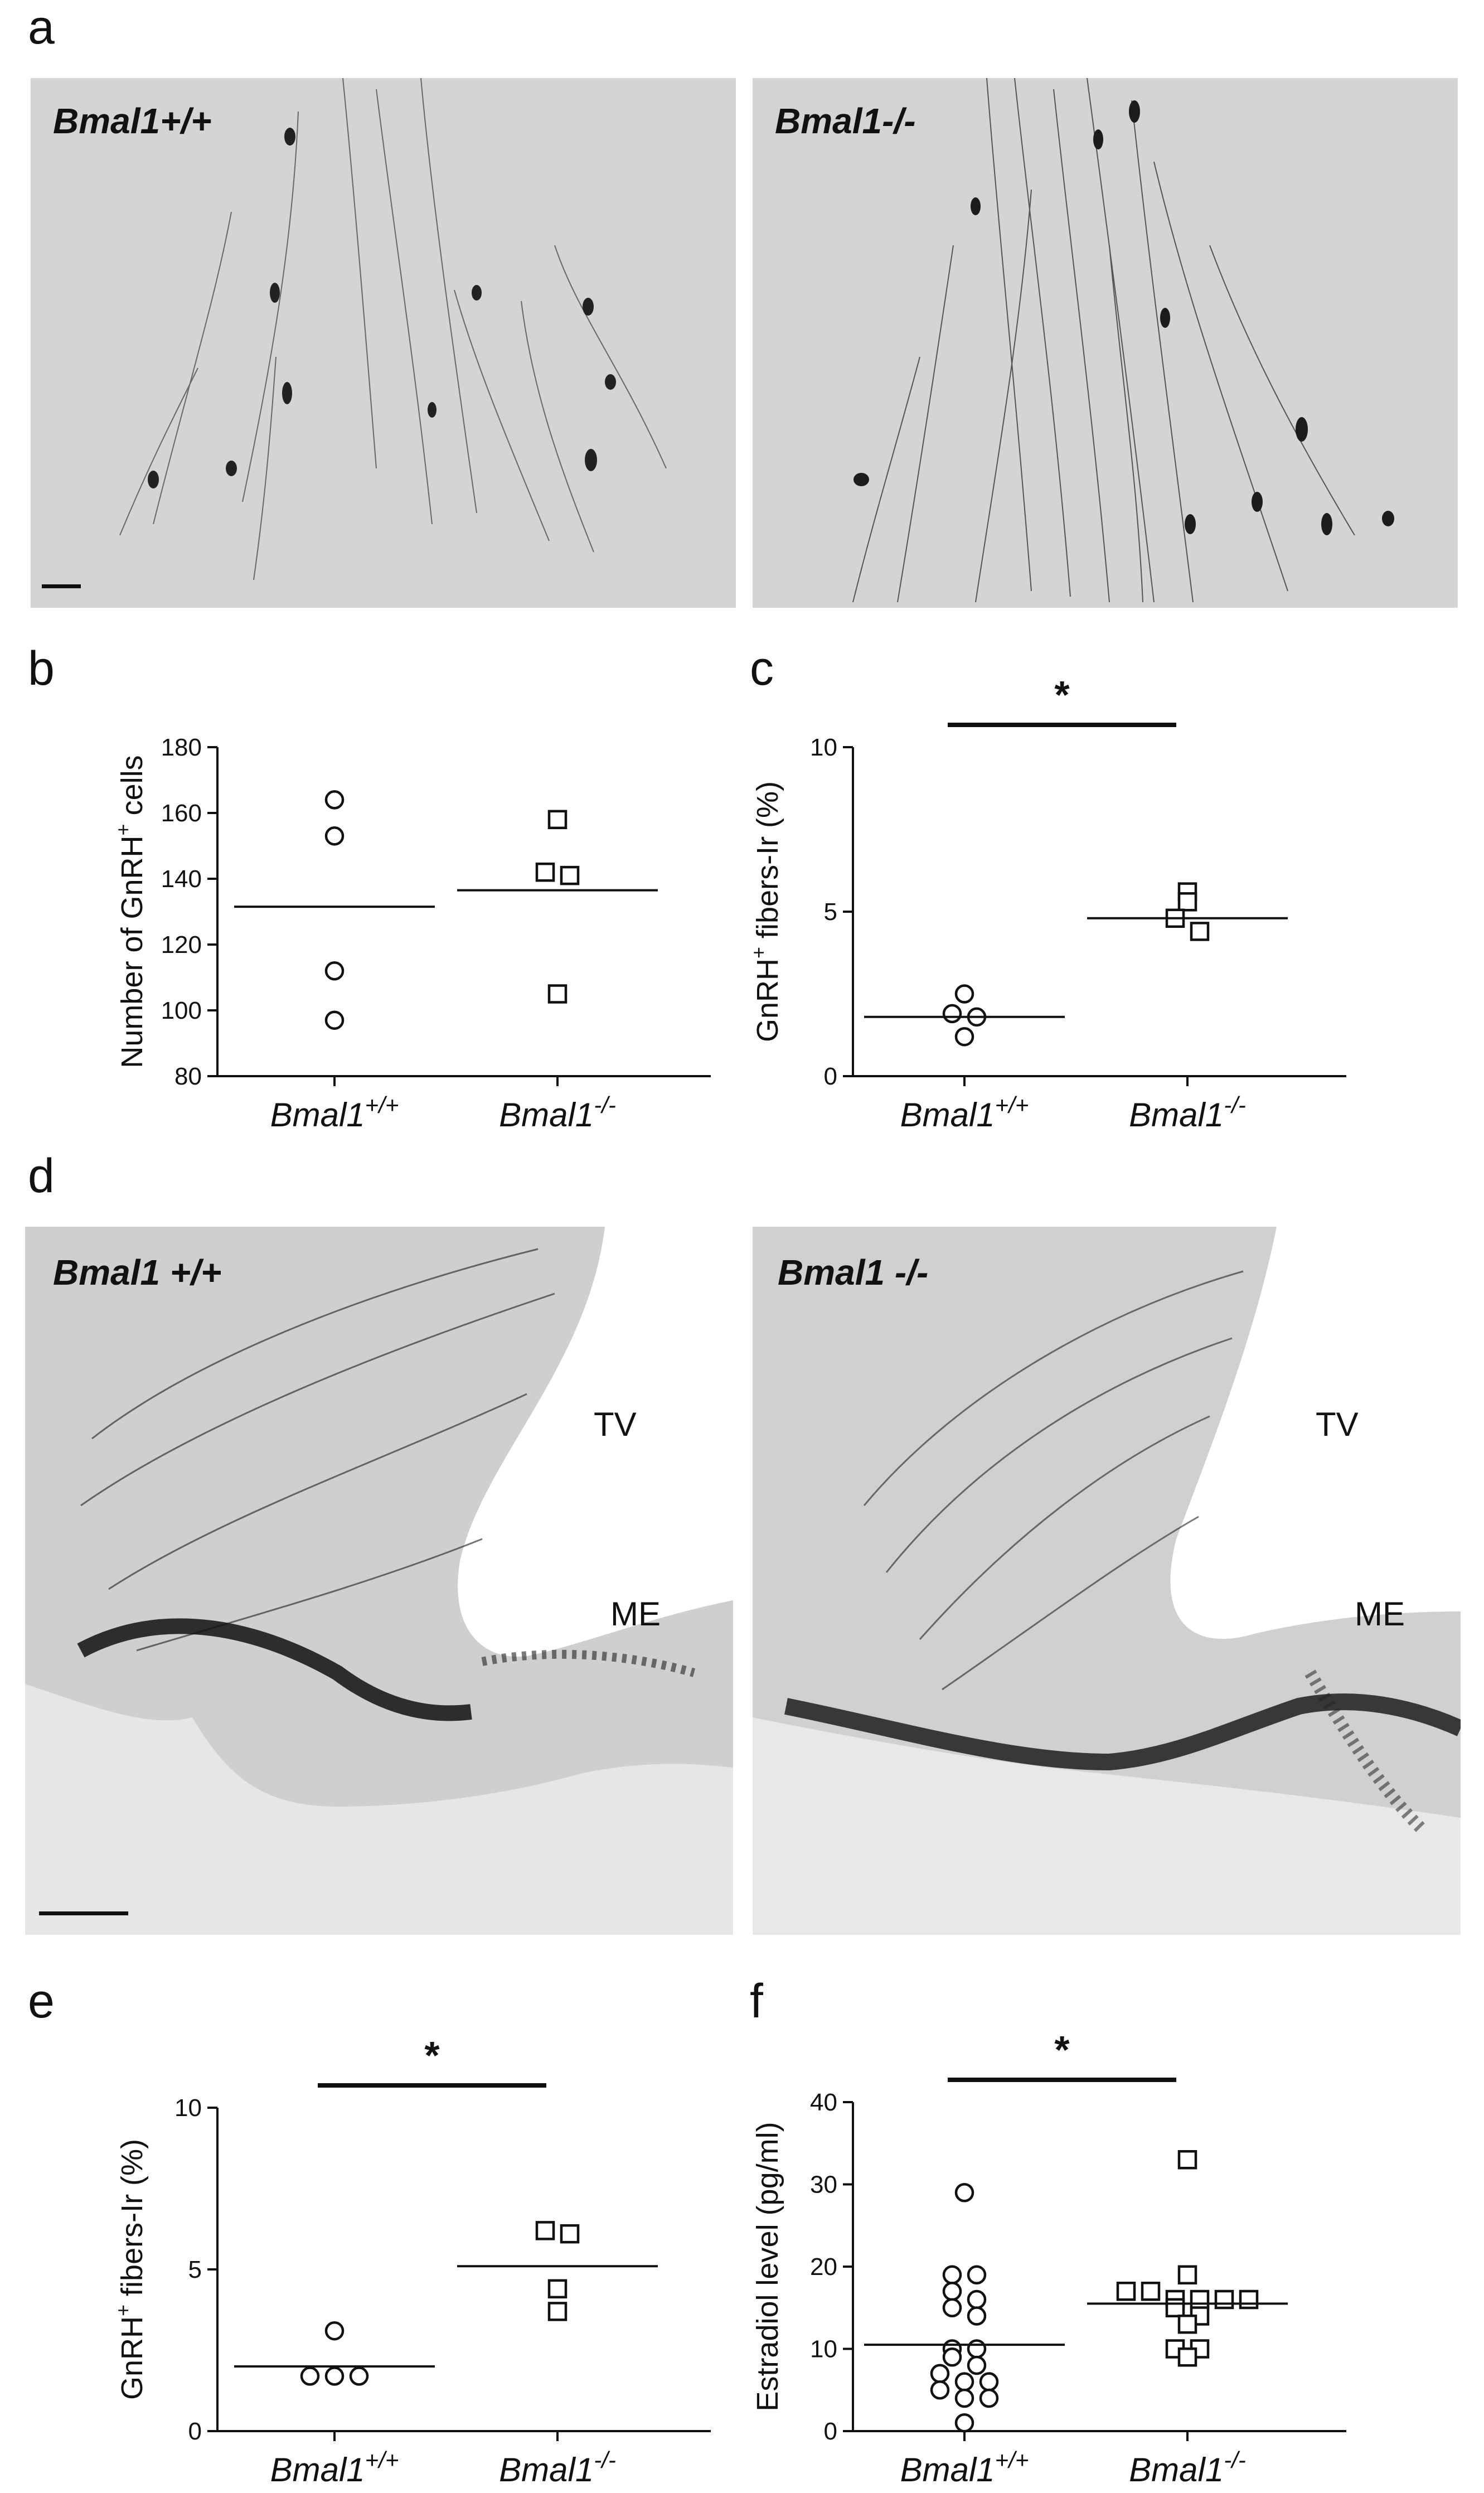  Describe the element at coordinates (1187, 1113) in the screenshot. I see `category-label-c-1: Bmal1-/-` at that location.